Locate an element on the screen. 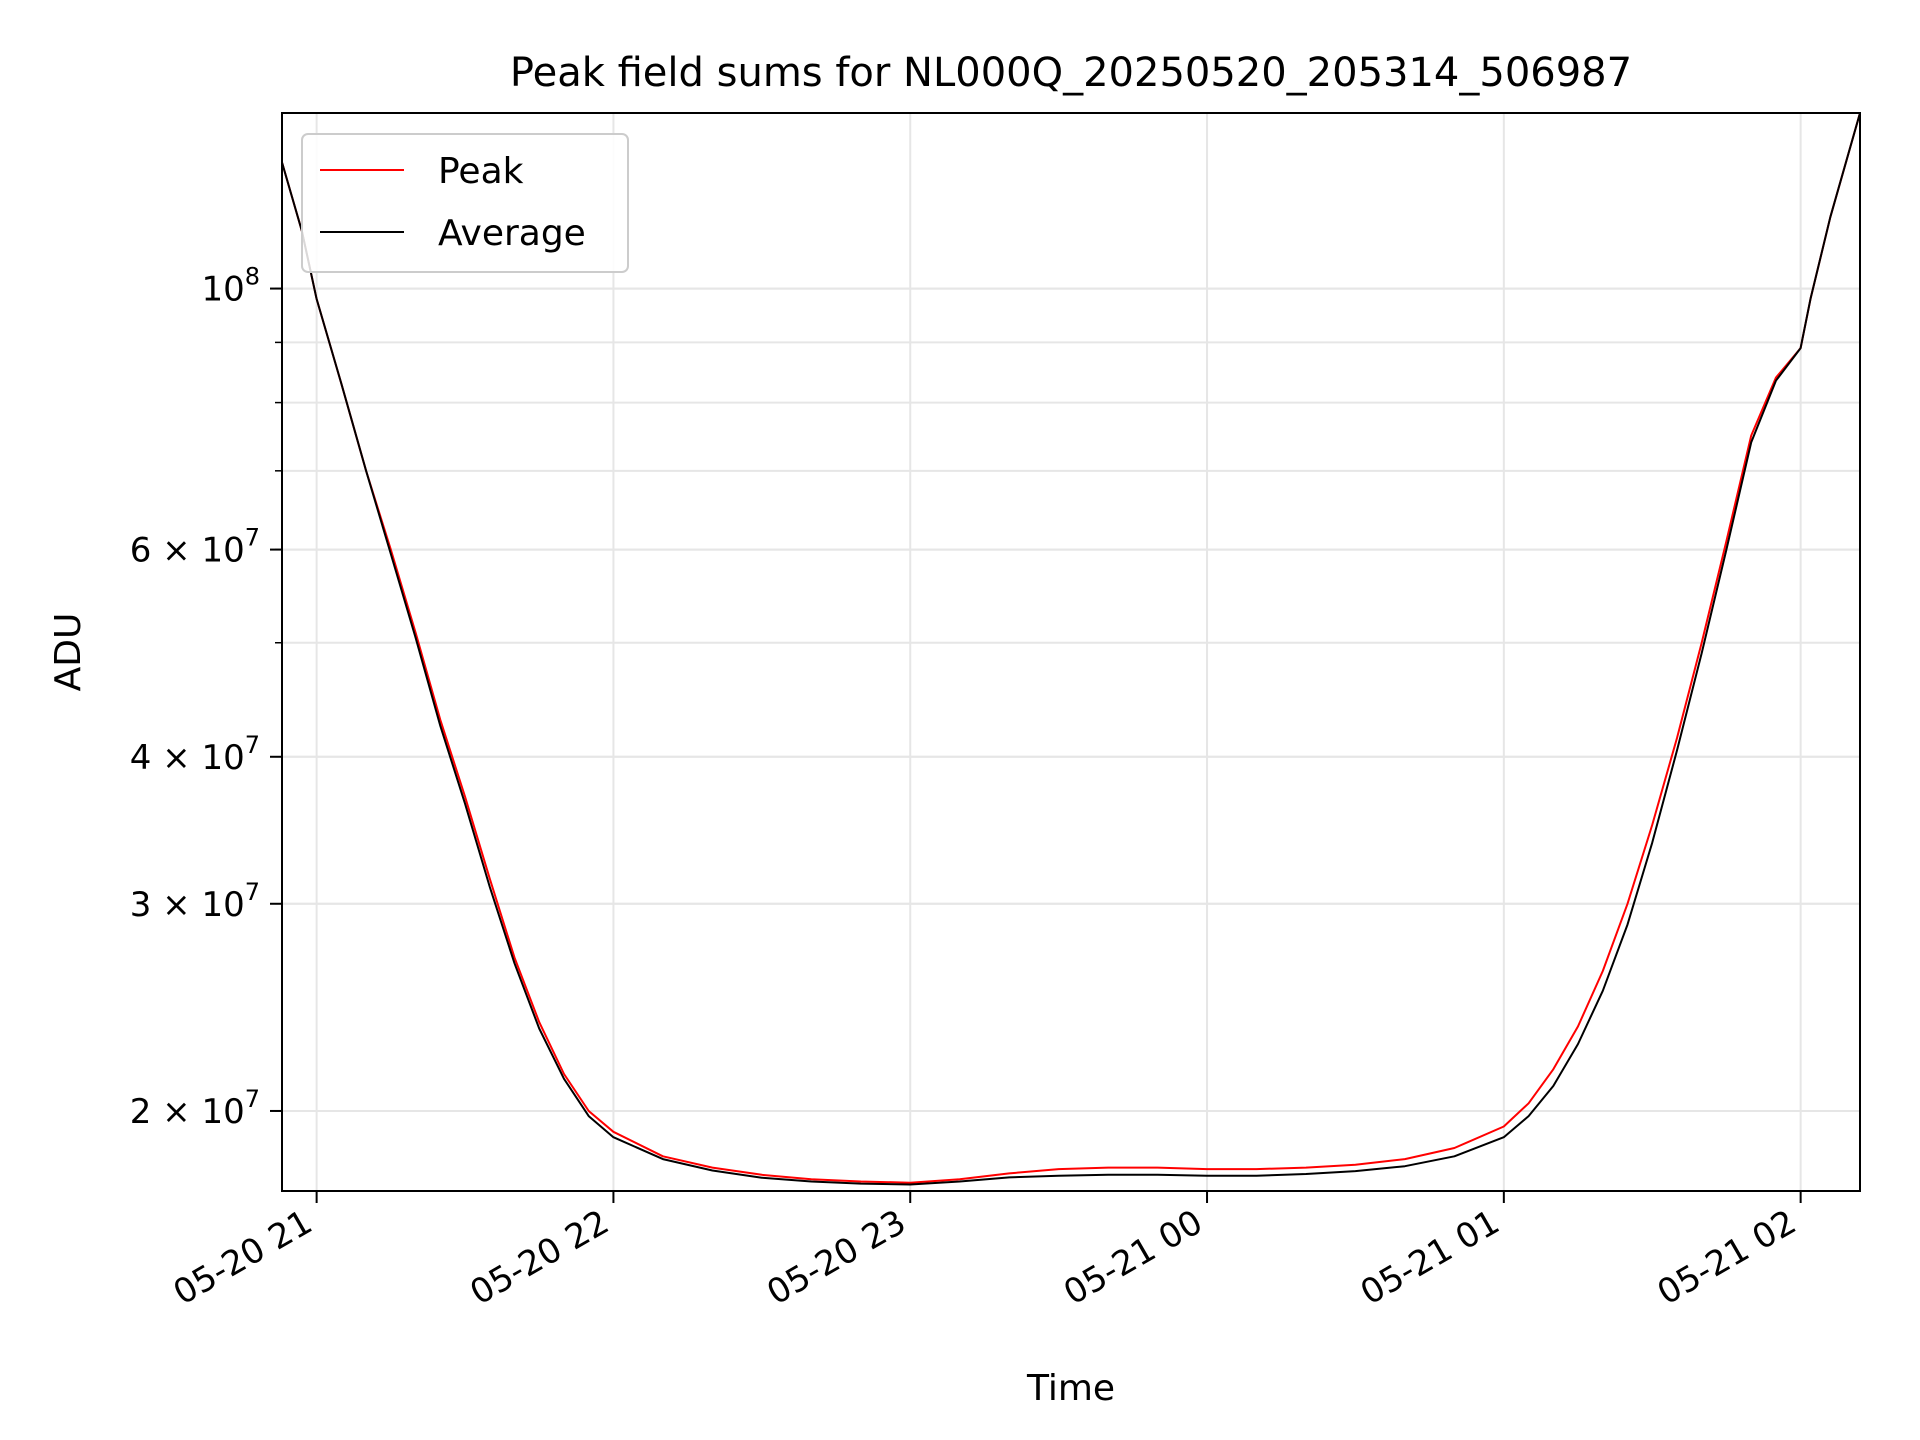 This screenshot has width=1920, height=1440. x-axis-label: Time is located at coordinates (1070, 1388).